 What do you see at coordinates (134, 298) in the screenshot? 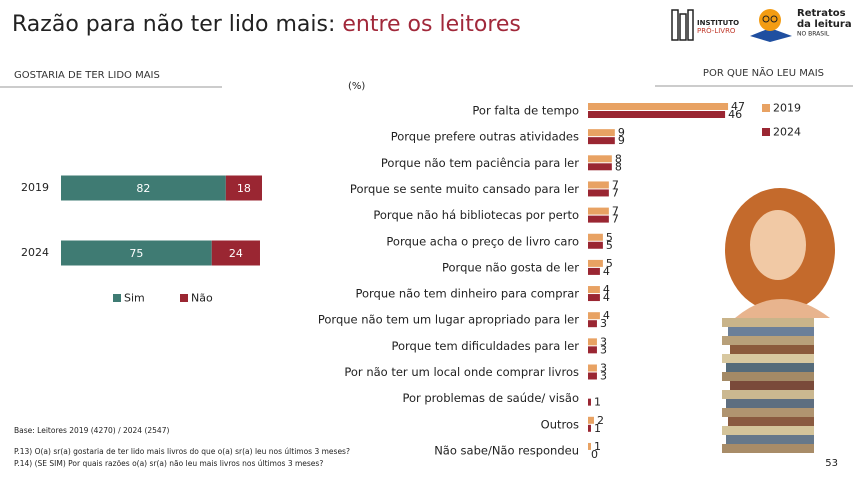
I see `legend-label: Sim` at bounding box center [134, 298].